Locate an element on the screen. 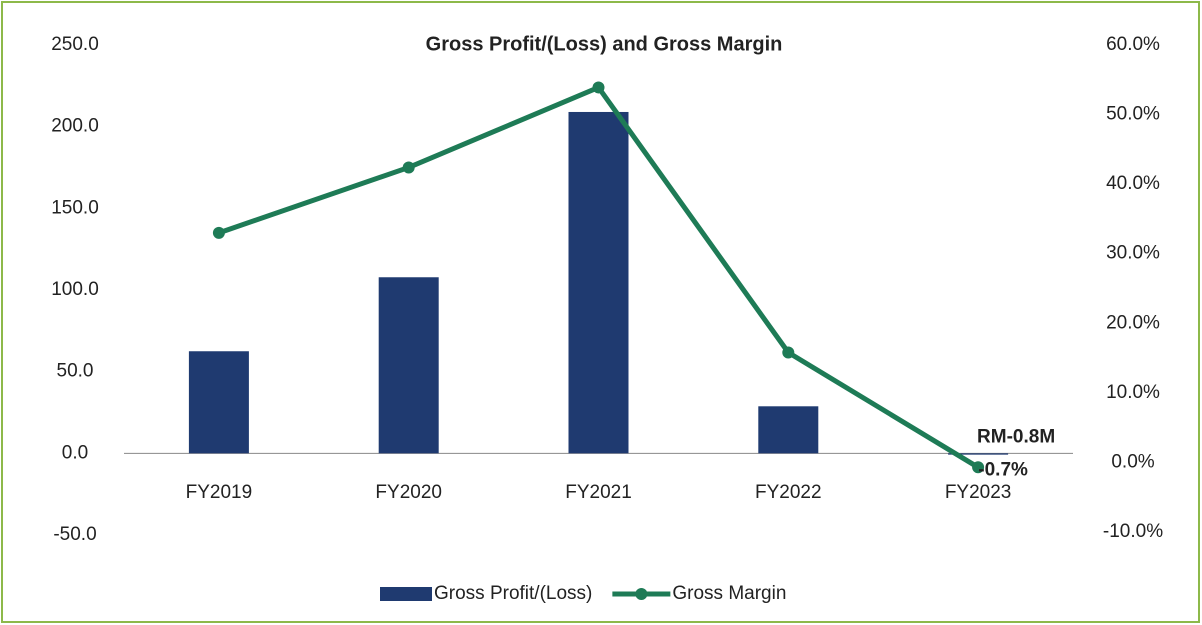 Image resolution: width=1202 pixels, height=625 pixels. y-tick-label: 200.0 is located at coordinates (75, 126).